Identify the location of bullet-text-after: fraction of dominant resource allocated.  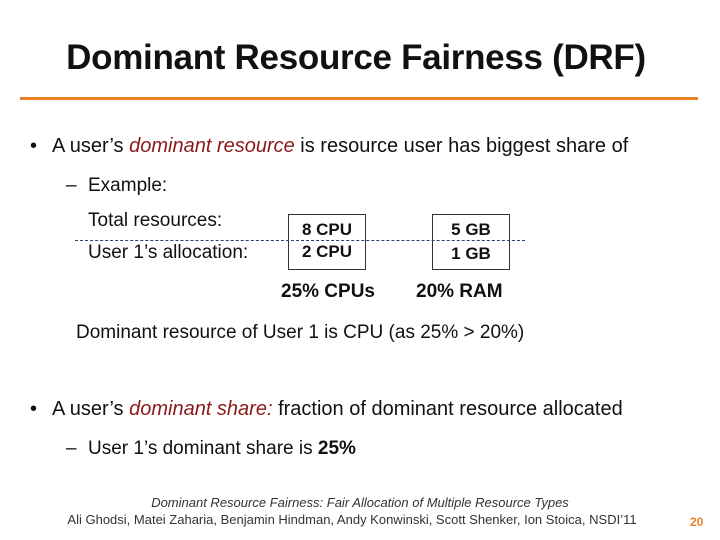
(447, 409).